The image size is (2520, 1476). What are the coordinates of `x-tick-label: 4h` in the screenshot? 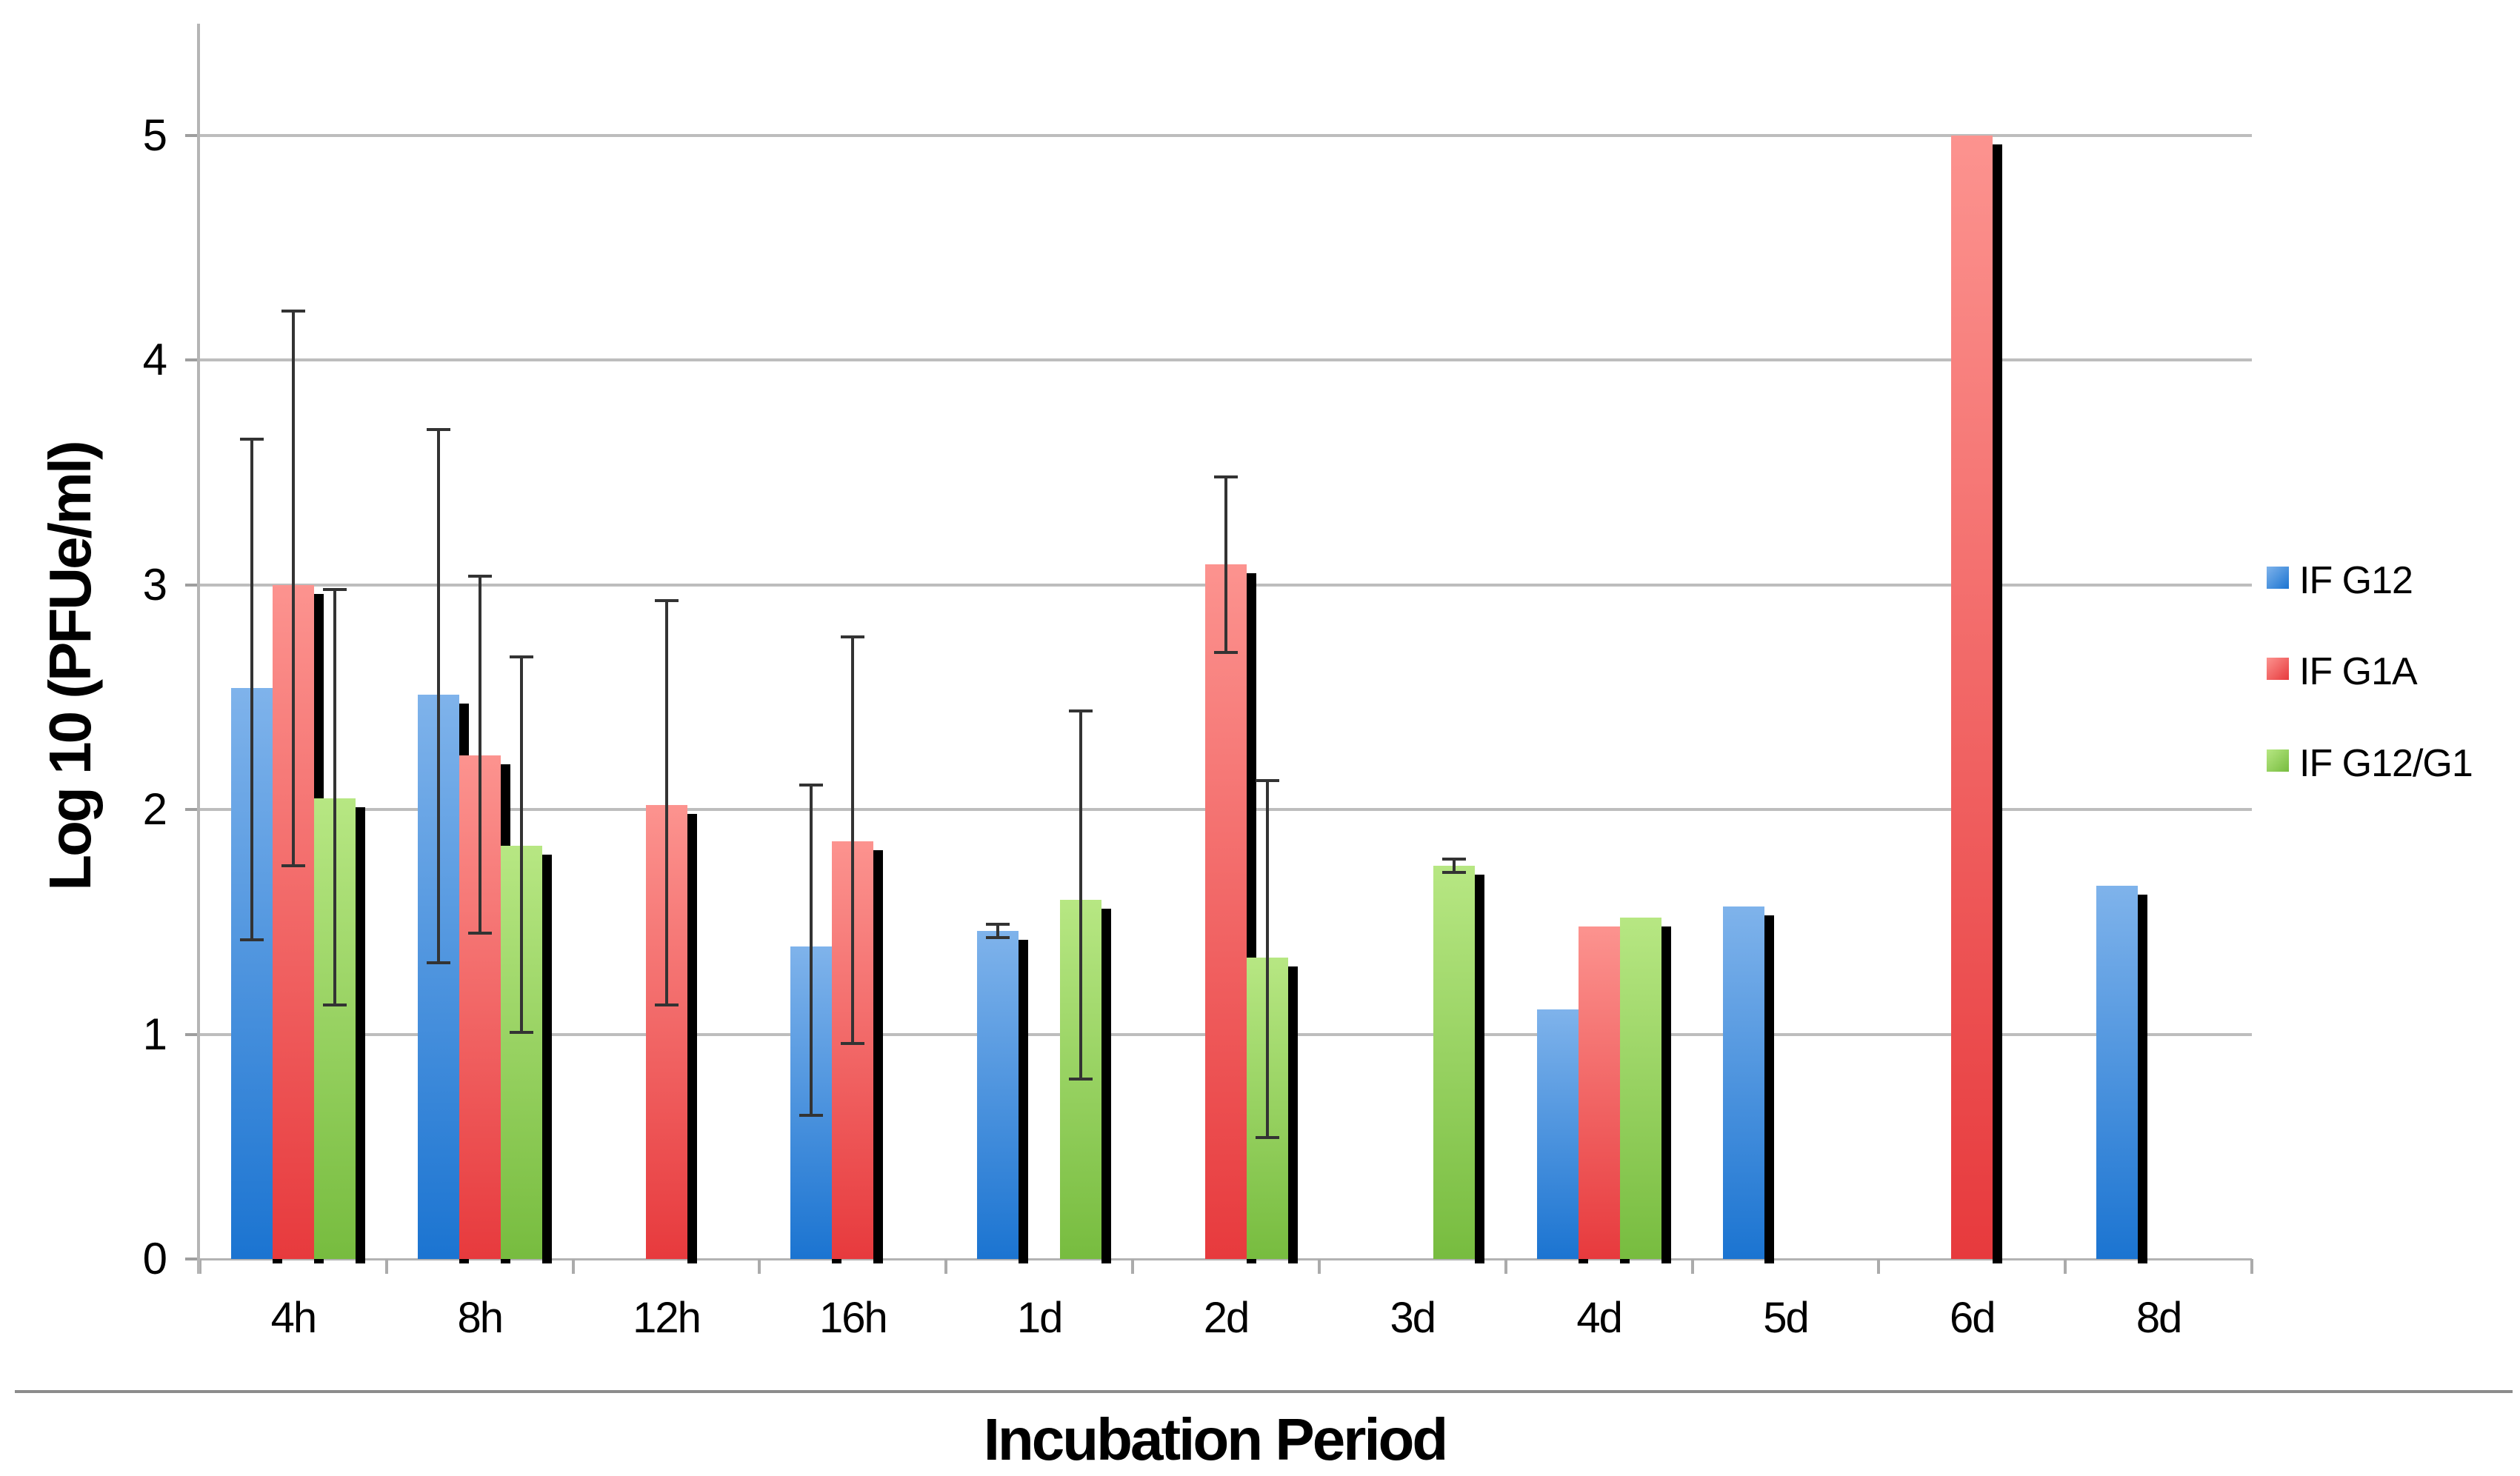 It's located at (294, 1318).